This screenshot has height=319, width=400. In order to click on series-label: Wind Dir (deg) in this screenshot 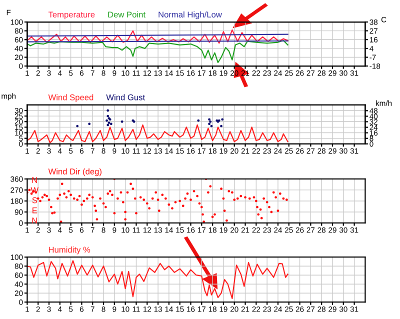, I will do `click(75, 172)`.